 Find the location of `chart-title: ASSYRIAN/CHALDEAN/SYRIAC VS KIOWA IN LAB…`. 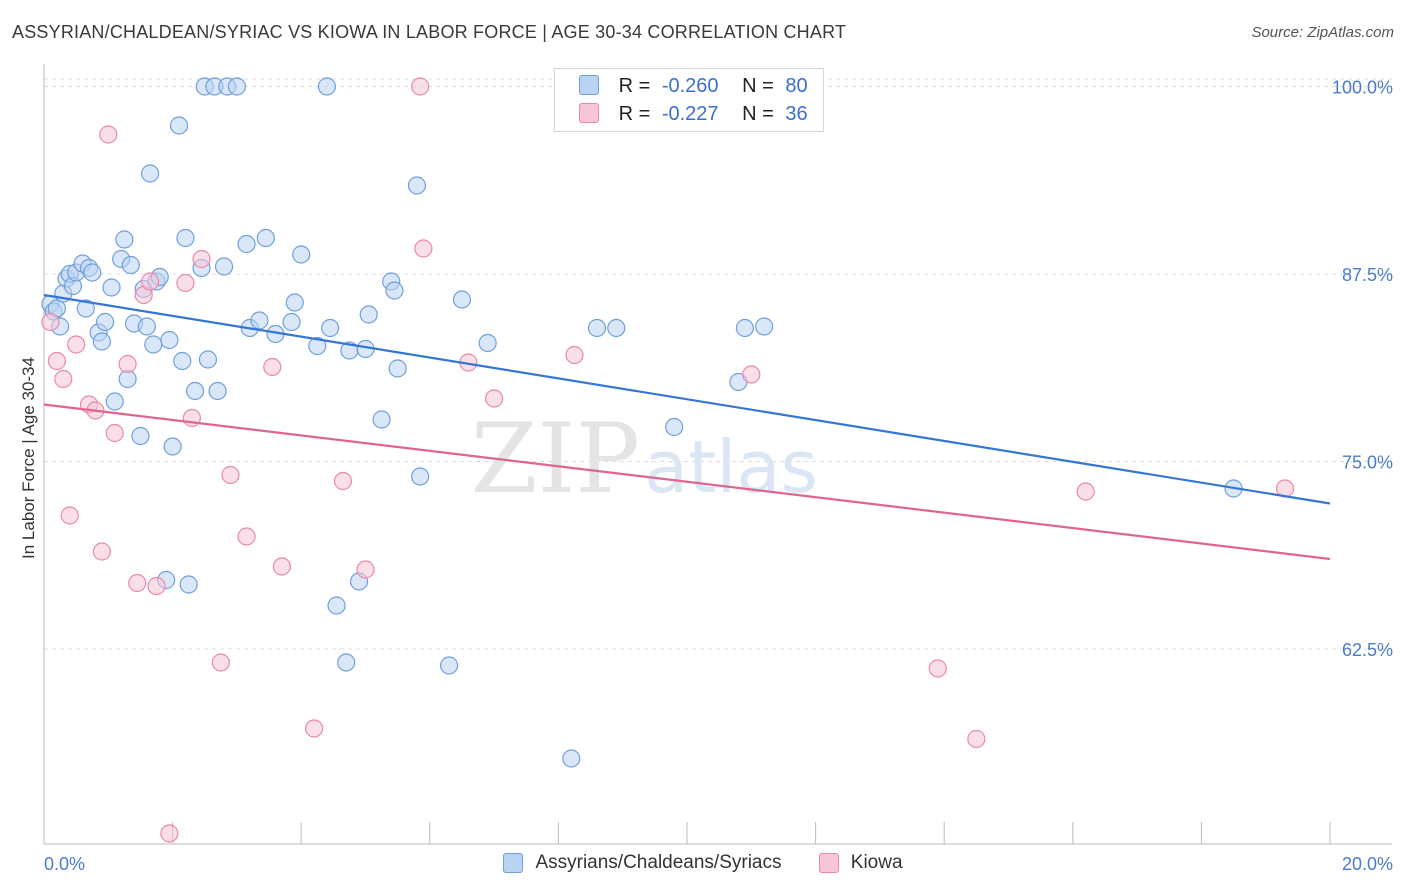

chart-title: ASSYRIAN/CHALDEAN/SYRIAC VS KIOWA IN LAB… is located at coordinates (429, 32).